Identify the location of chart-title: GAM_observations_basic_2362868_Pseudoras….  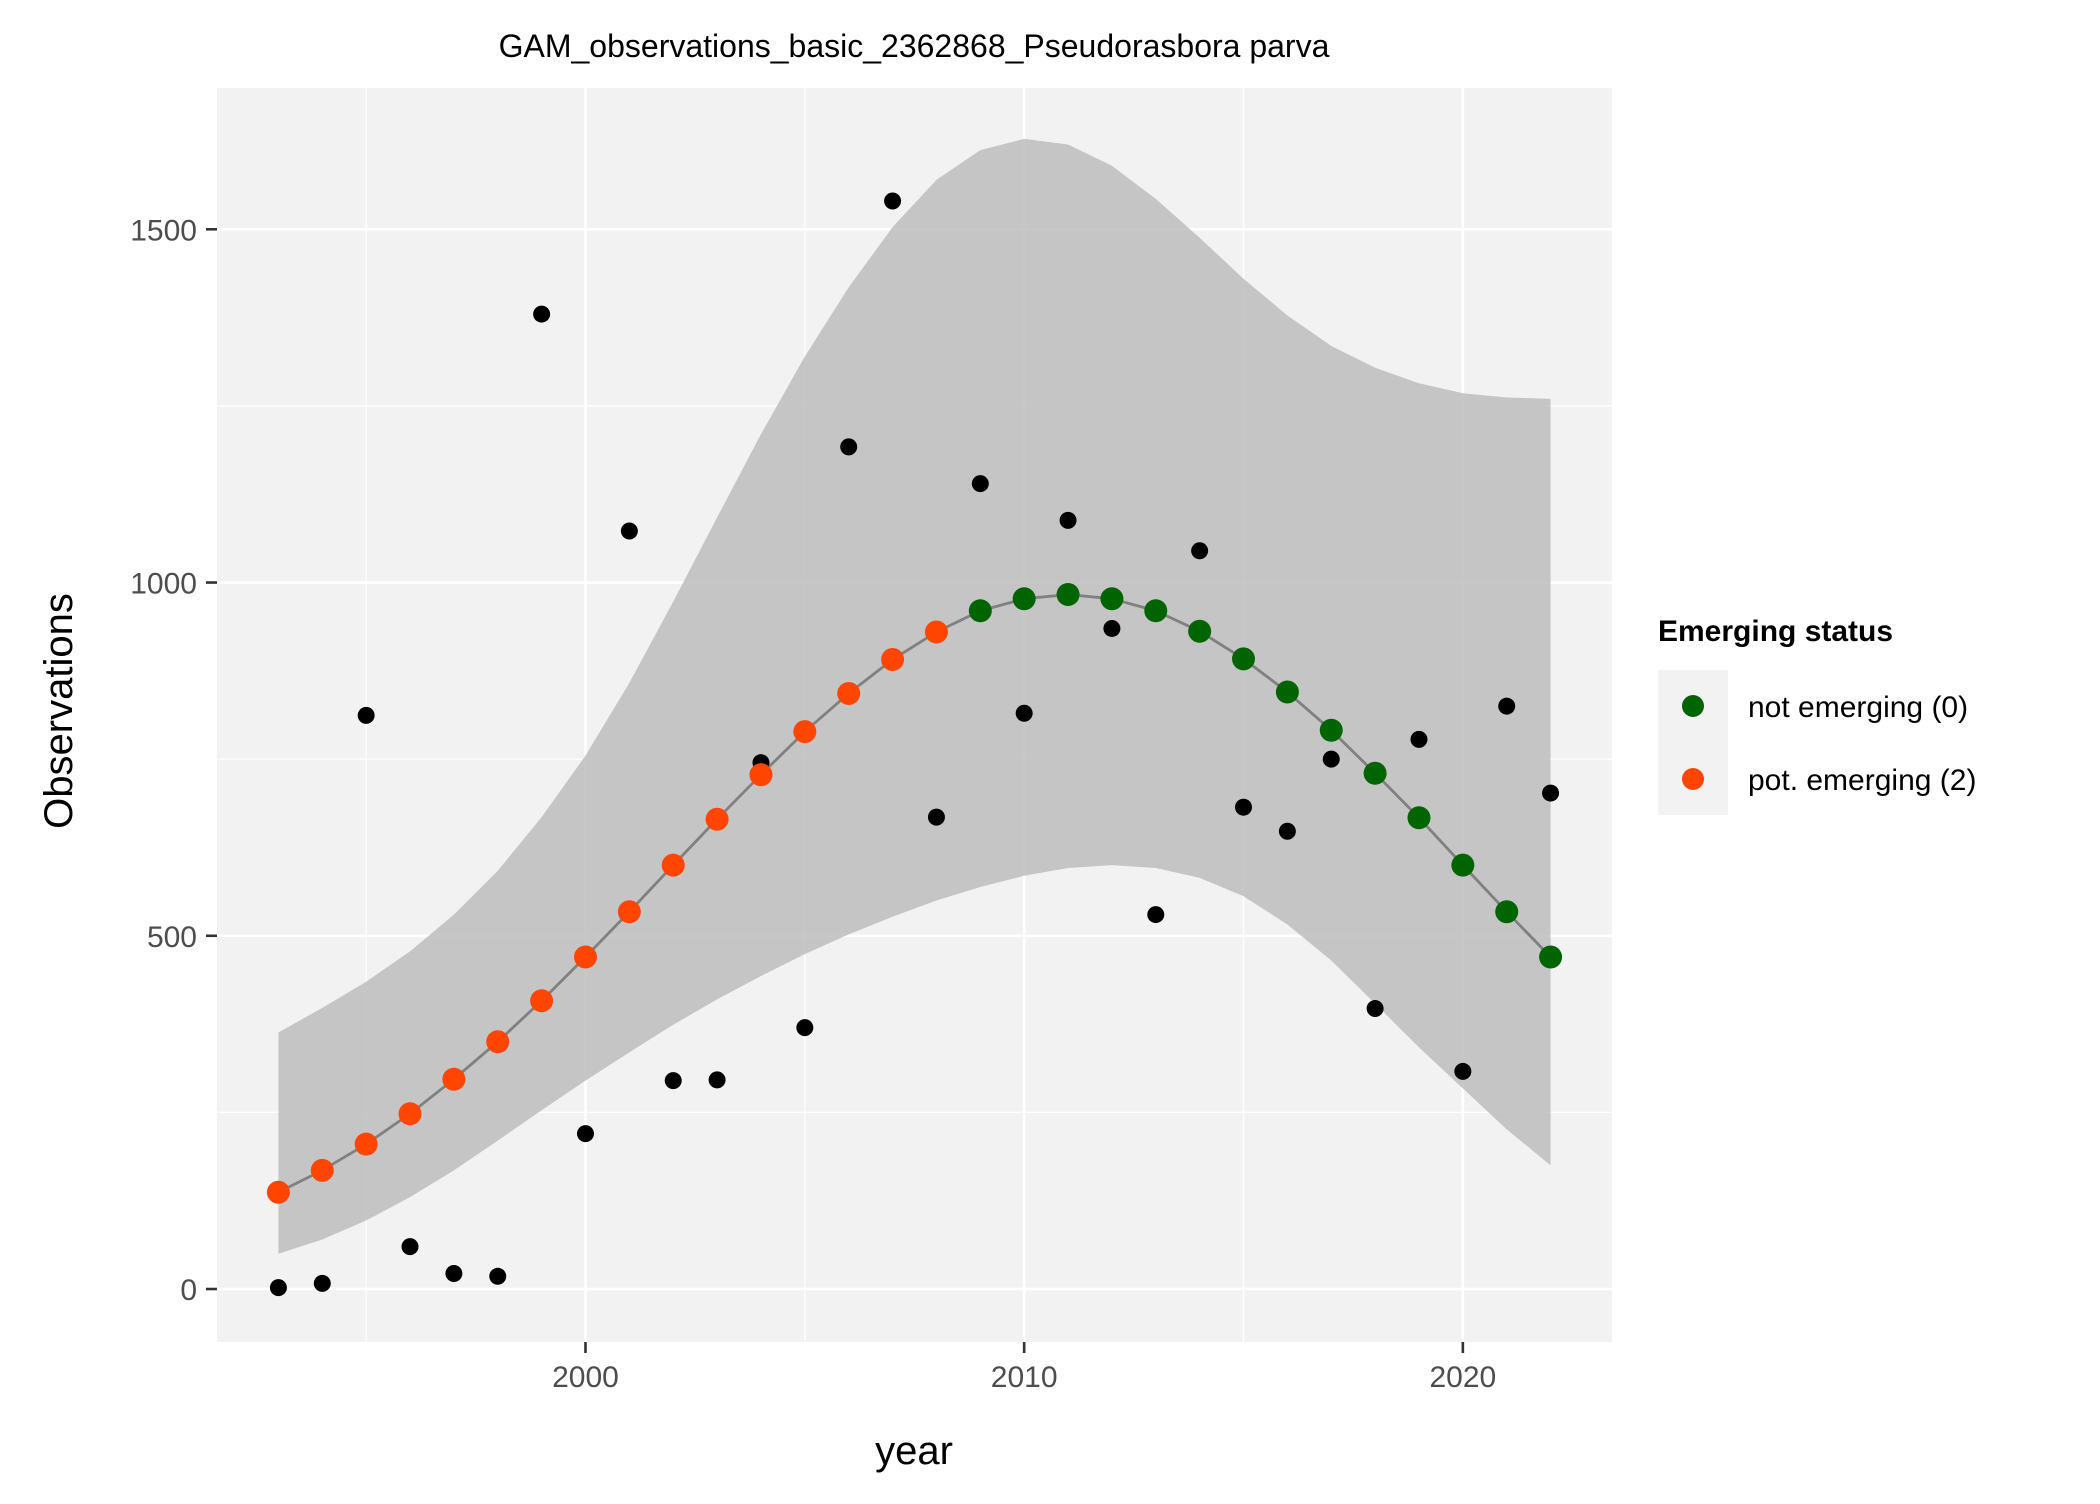
(914, 46).